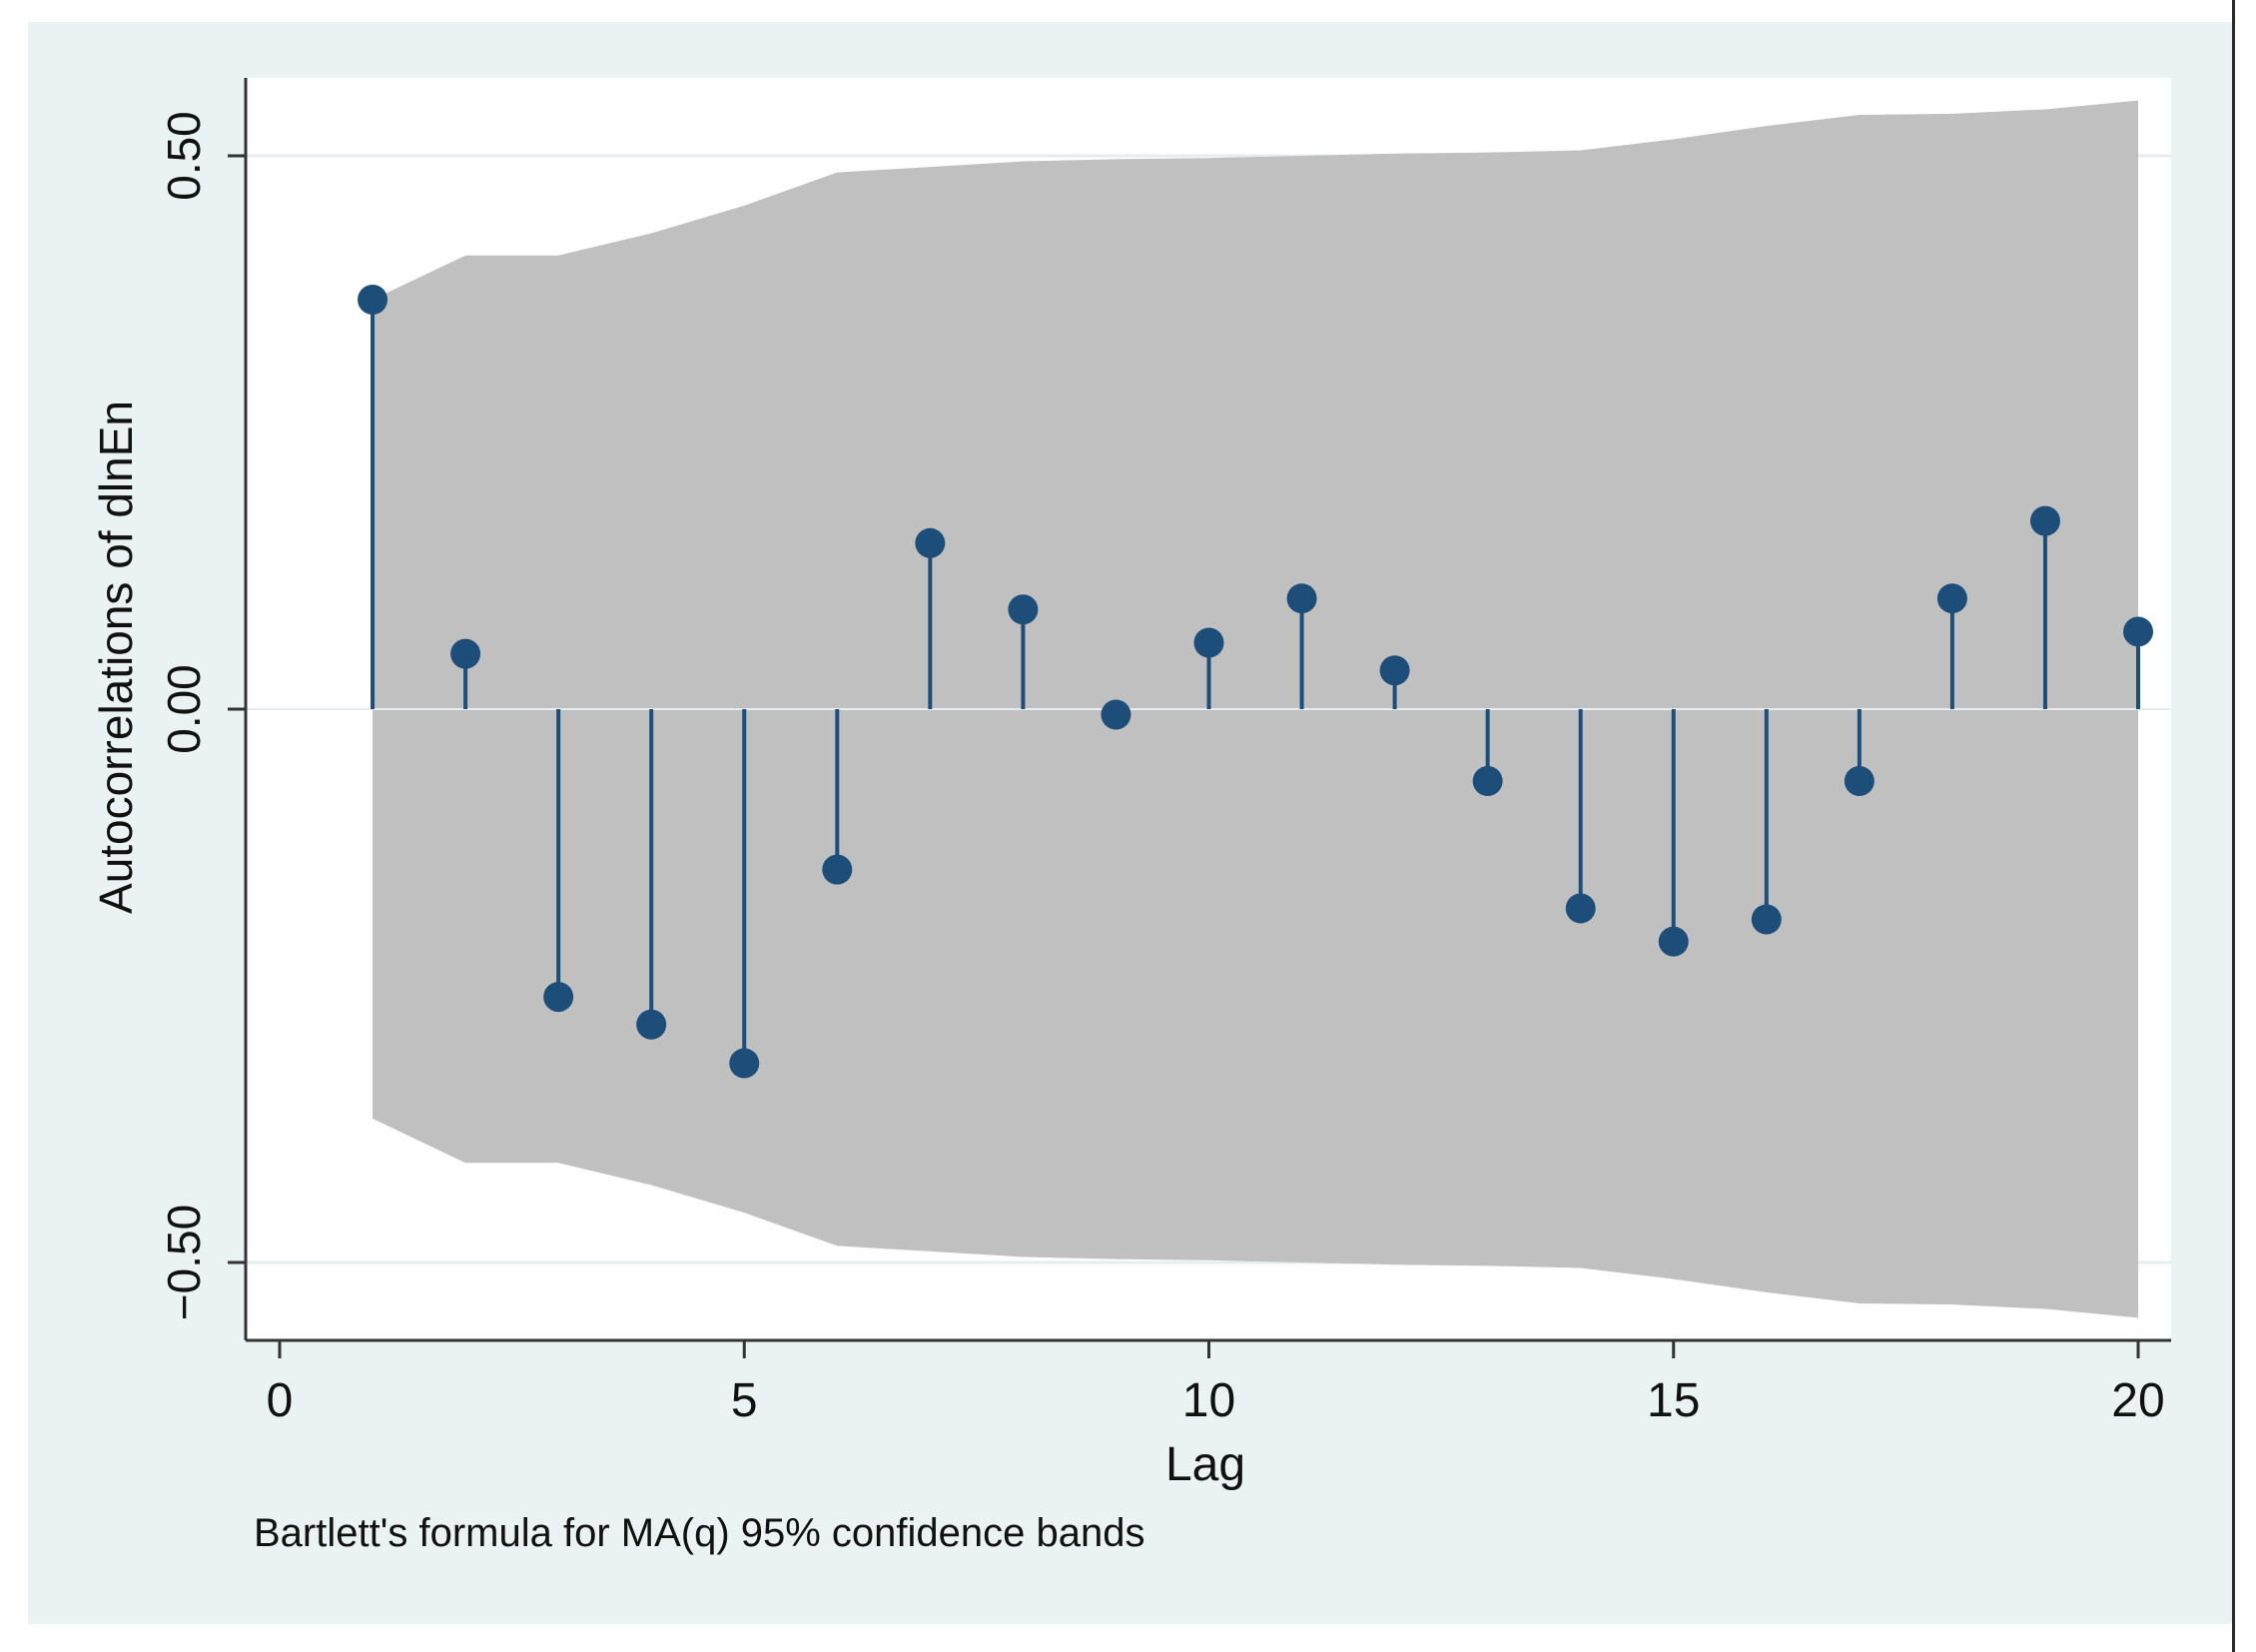 The height and width of the screenshot is (1652, 2256). I want to click on y-axis-ticks: −0.50 0.00 0.50, so click(202, 715).